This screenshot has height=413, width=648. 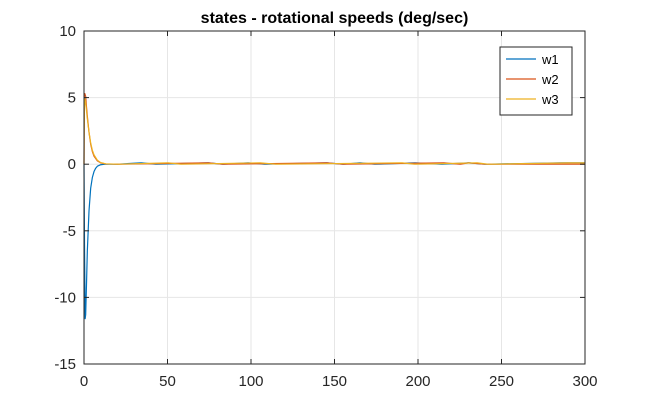 I want to click on x-tick-label: 50, so click(x=167, y=381).